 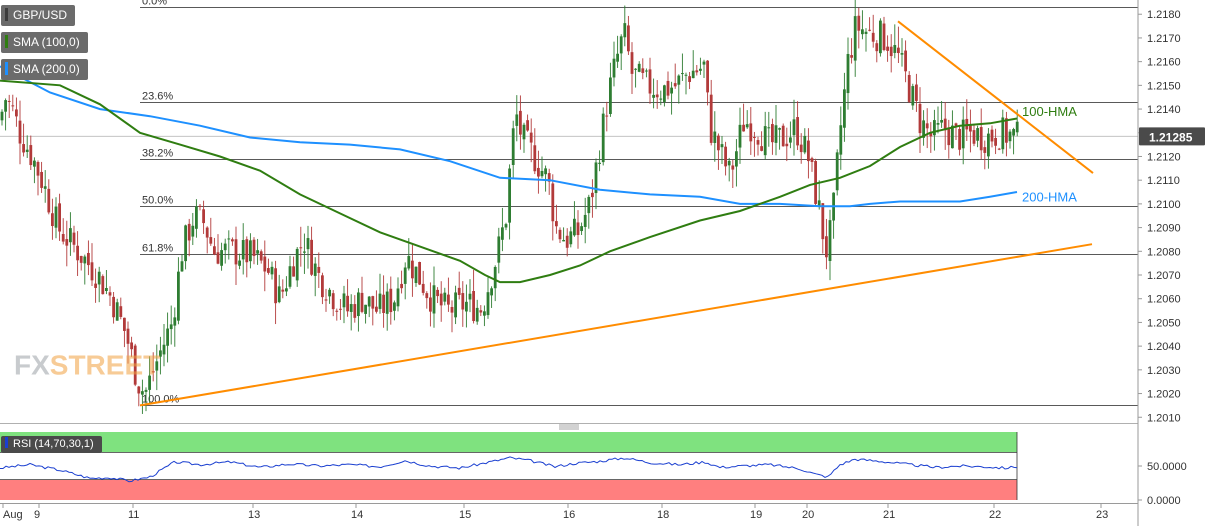 What do you see at coordinates (508, 489) in the screenshot?
I see `rsi-oversold-zone` at bounding box center [508, 489].